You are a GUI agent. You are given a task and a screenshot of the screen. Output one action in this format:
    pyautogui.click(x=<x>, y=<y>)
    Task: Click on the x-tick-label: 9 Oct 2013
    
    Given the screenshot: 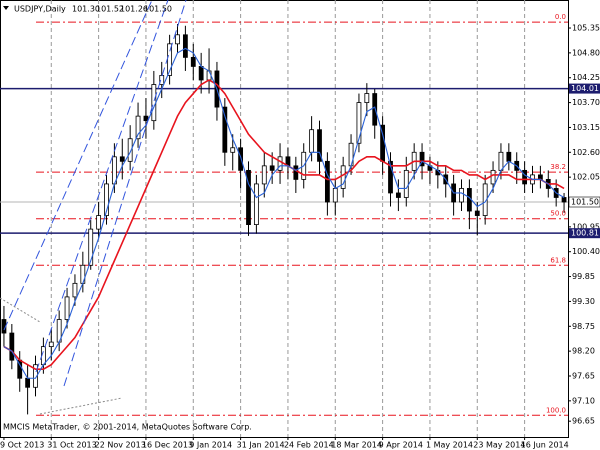 What is the action you would take?
    pyautogui.click(x=22, y=445)
    